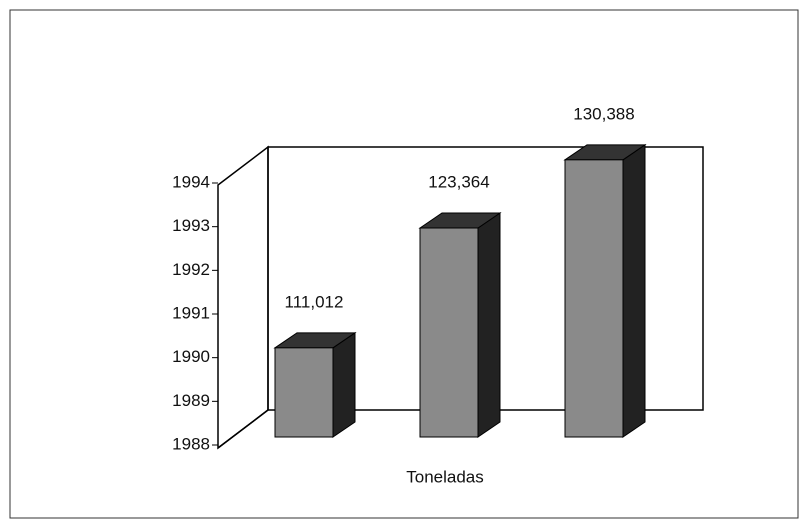 The width and height of the screenshot is (810, 525). What do you see at coordinates (191, 181) in the screenshot?
I see `y-tick-label: 1994` at bounding box center [191, 181].